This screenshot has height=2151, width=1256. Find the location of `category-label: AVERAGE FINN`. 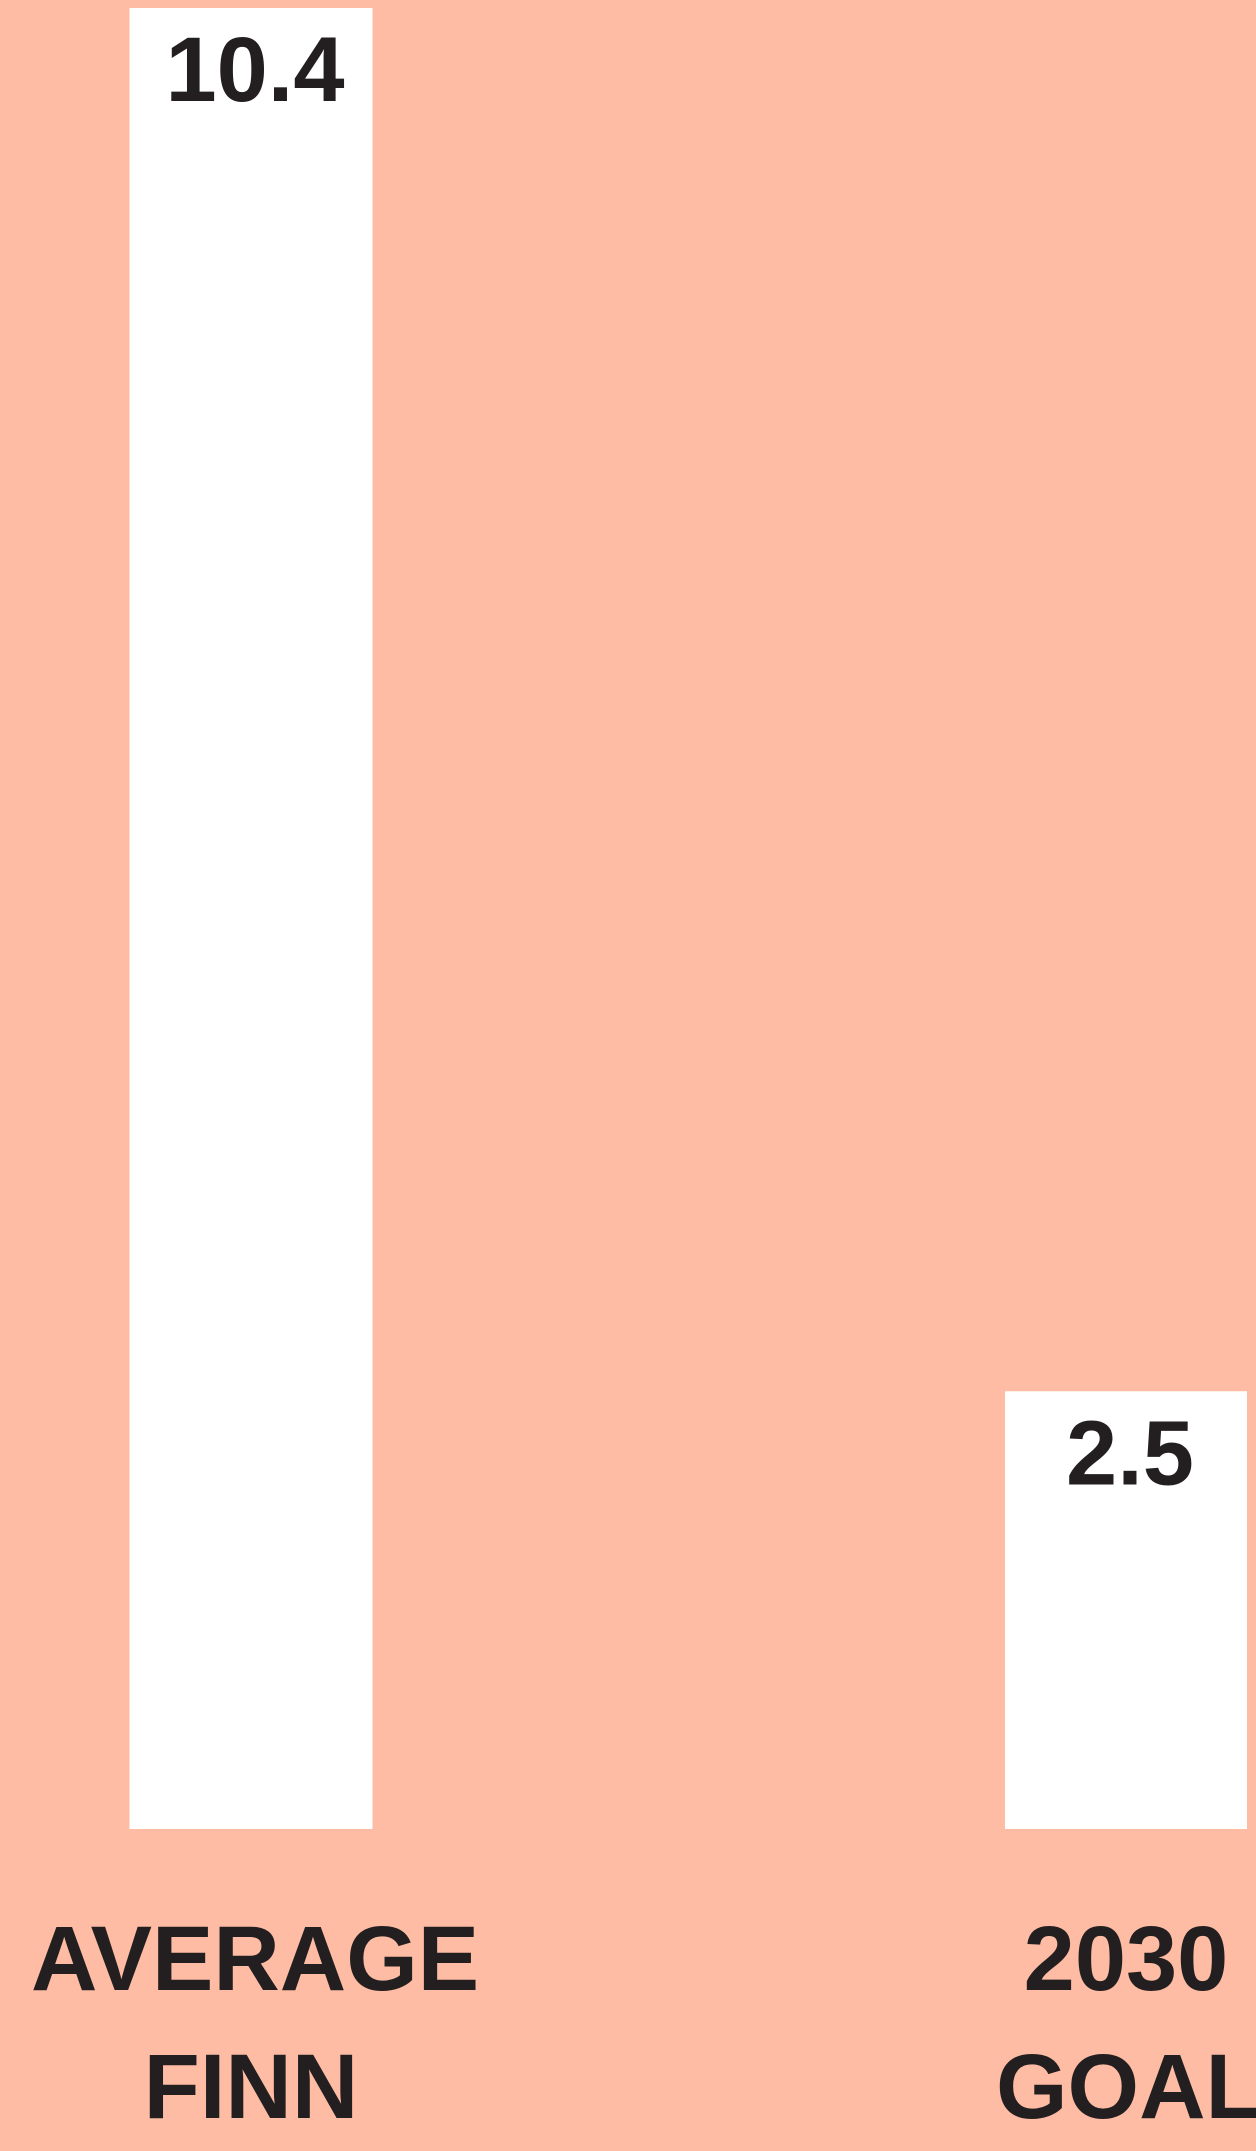

category-label: AVERAGE FINN is located at coordinates (255, 2023).